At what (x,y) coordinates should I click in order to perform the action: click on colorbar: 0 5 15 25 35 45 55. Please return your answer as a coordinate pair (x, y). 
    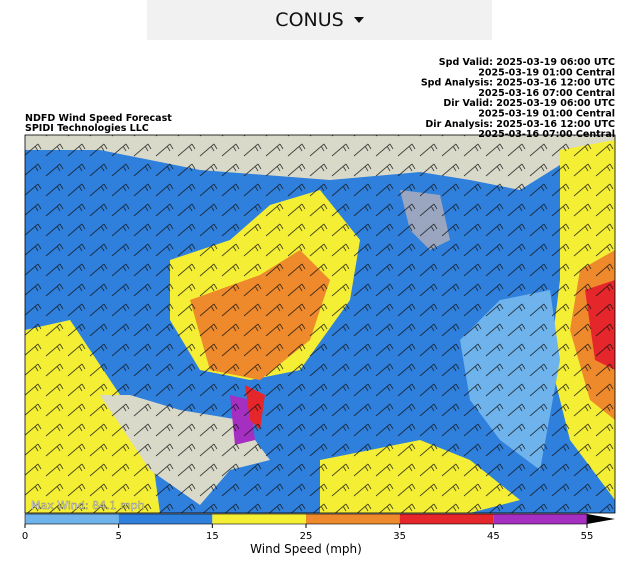
    Looking at the image, I should click on (318, 527).